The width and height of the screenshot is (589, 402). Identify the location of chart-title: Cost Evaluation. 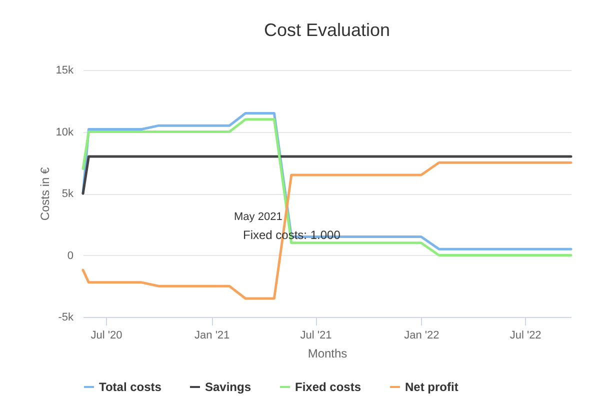
(327, 30).